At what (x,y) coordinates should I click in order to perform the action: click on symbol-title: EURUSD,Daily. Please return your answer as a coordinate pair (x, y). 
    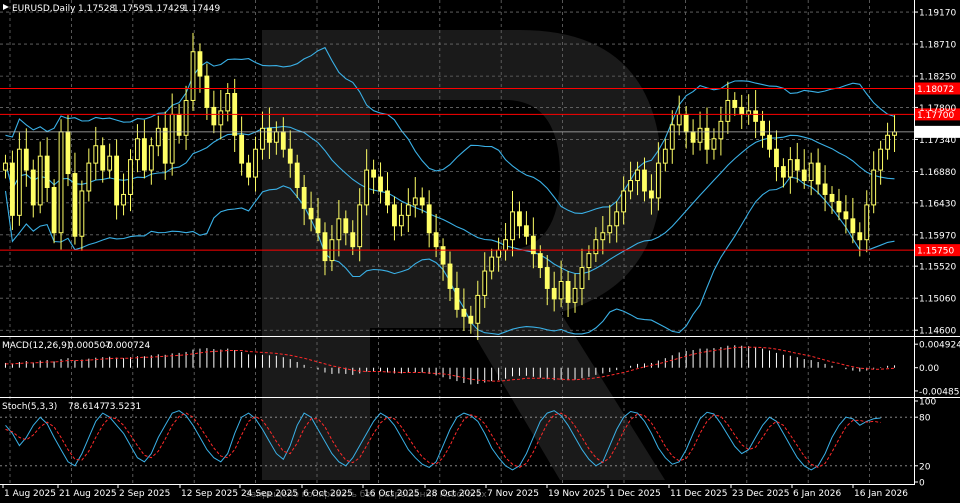
    Looking at the image, I should click on (44, 9).